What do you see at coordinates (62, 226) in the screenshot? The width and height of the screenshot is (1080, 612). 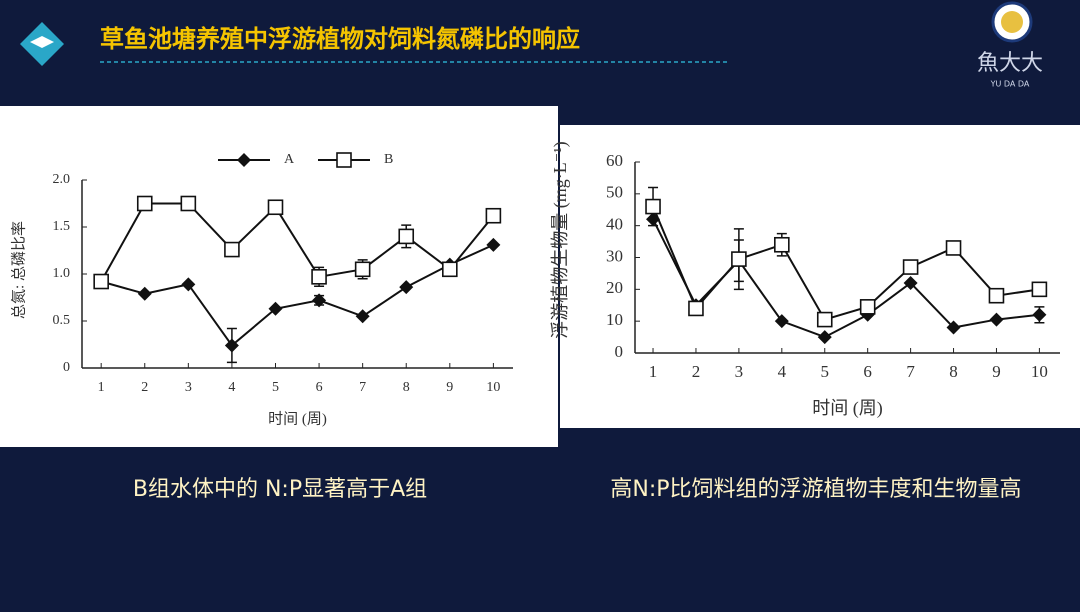 I see `y-tick-label: 1.5` at bounding box center [62, 226].